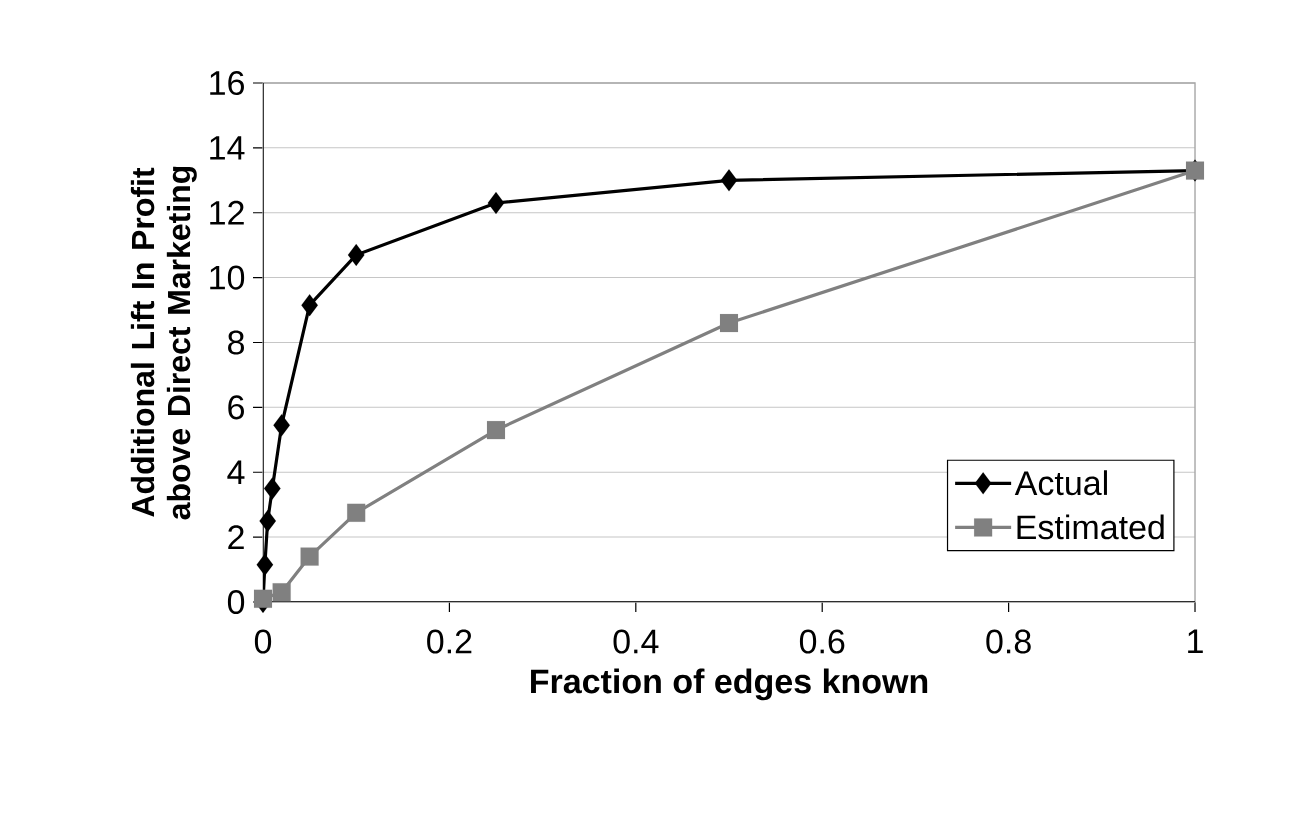  Describe the element at coordinates (227, 148) in the screenshot. I see `y-tick-label: 14` at that location.